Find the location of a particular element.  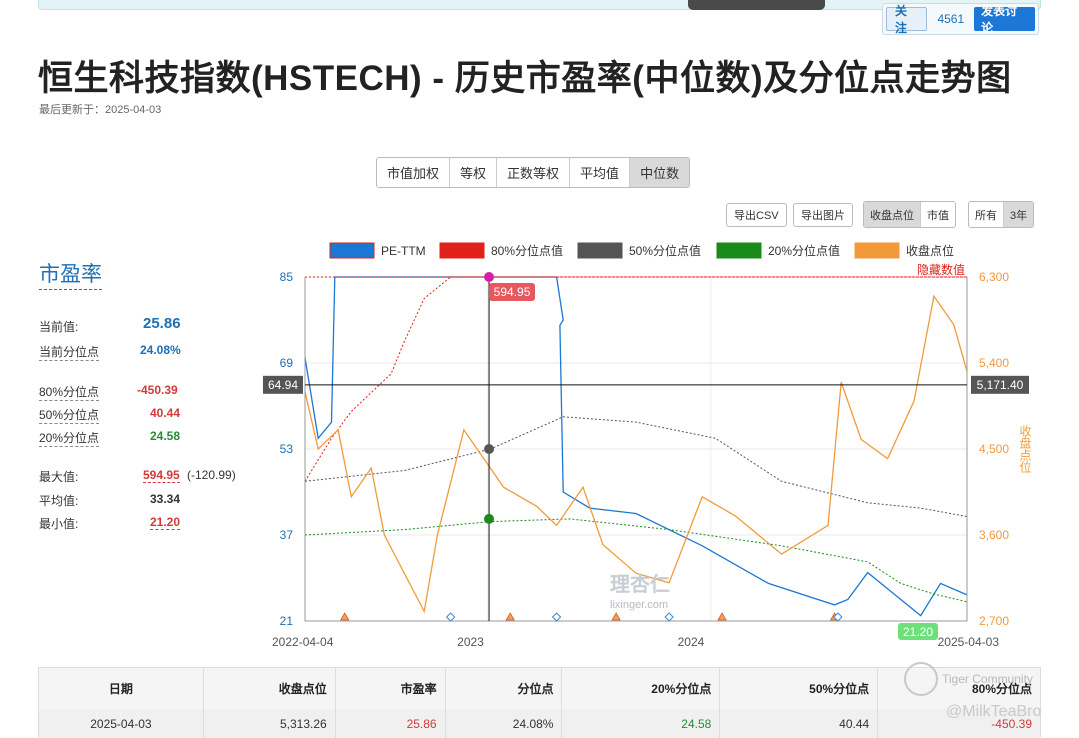

y-left-tick-0: 85 is located at coordinates (287, 277).